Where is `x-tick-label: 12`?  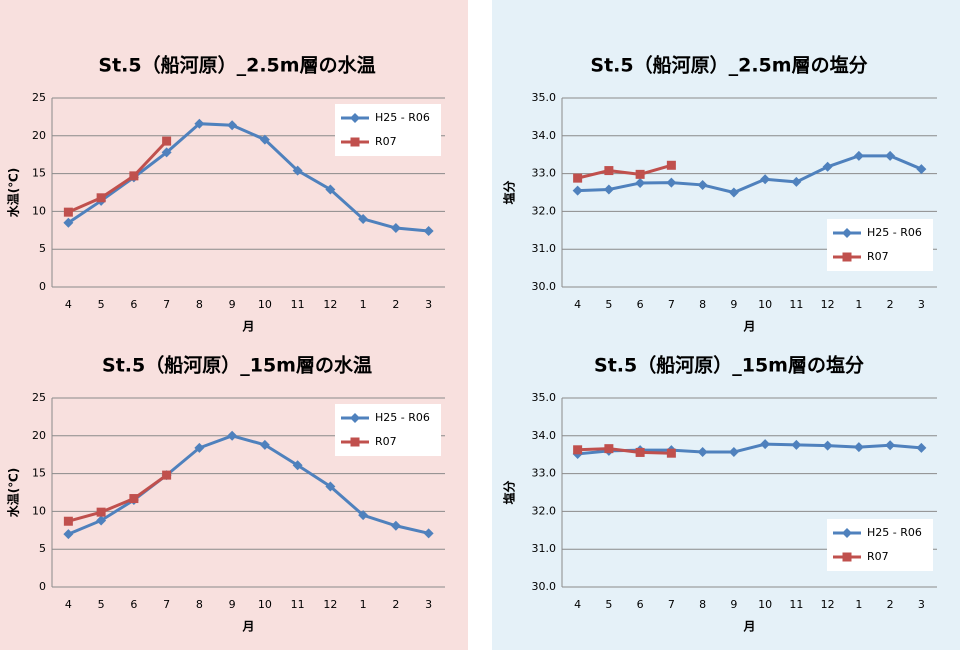 x-tick-label: 12 is located at coordinates (828, 304).